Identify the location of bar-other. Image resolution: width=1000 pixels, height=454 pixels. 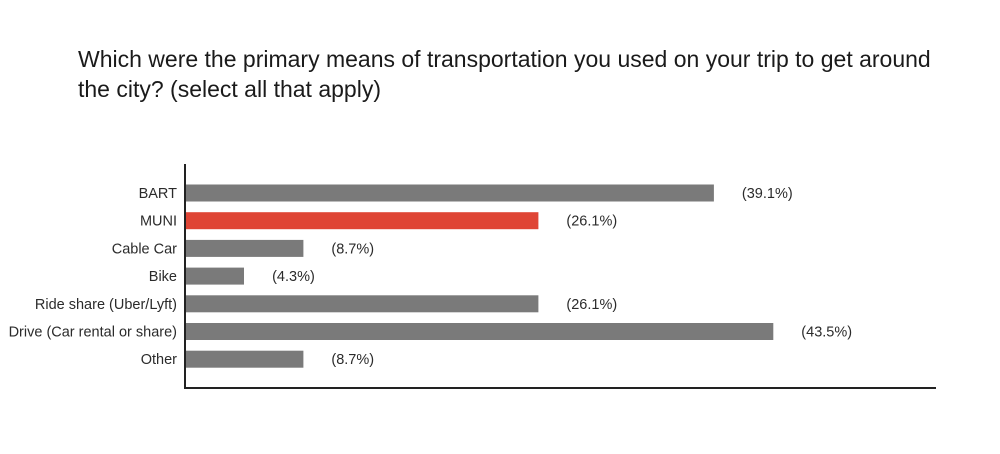
(245, 359).